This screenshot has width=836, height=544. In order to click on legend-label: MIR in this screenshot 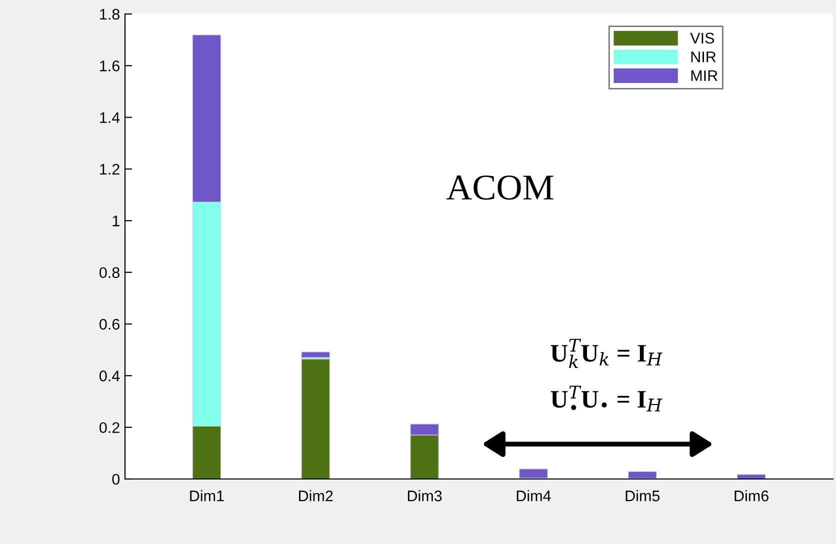, I will do `click(704, 75)`.